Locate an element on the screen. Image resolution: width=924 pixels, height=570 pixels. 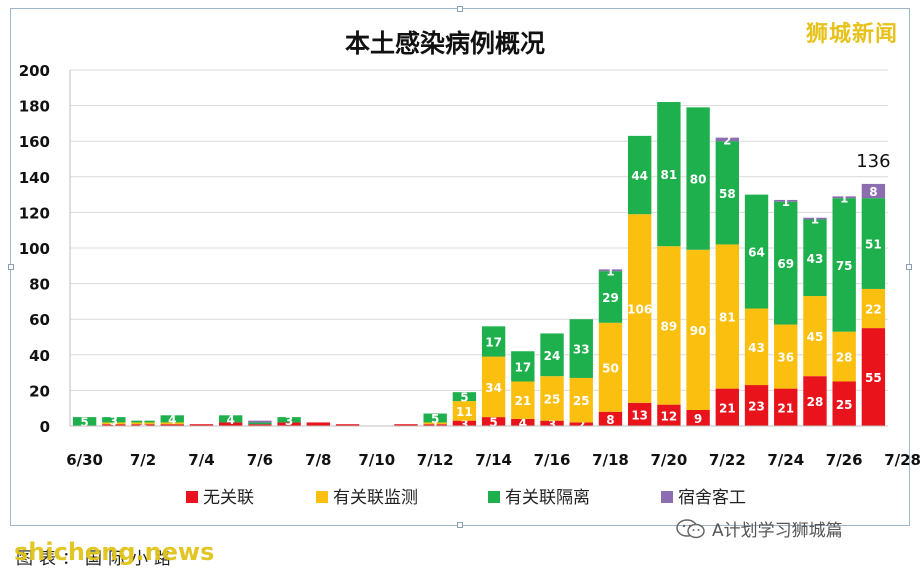
segment-label: 24 is located at coordinates (552, 356).